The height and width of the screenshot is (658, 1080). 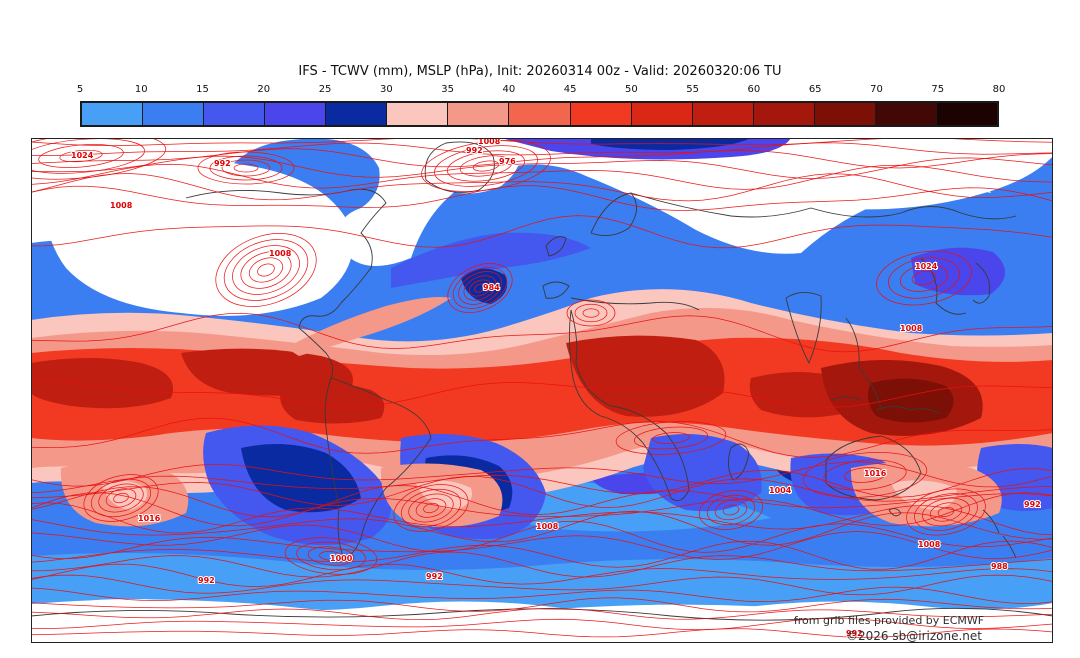 What do you see at coordinates (938, 89) in the screenshot?
I see `colorbar-tick-label: 75` at bounding box center [938, 89].